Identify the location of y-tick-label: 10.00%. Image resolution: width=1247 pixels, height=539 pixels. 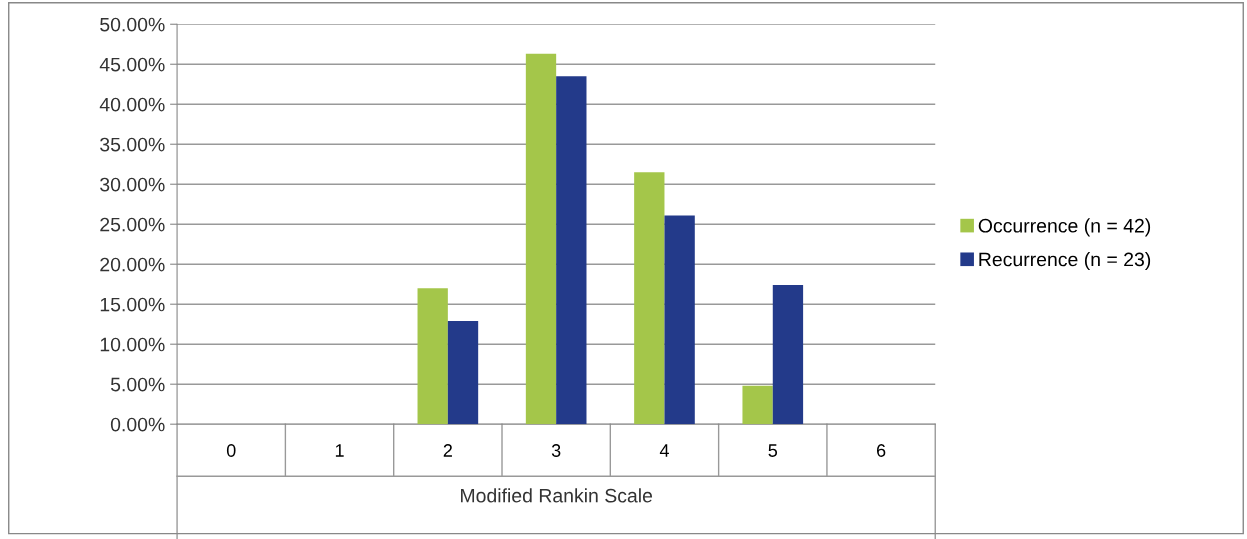
(132, 344).